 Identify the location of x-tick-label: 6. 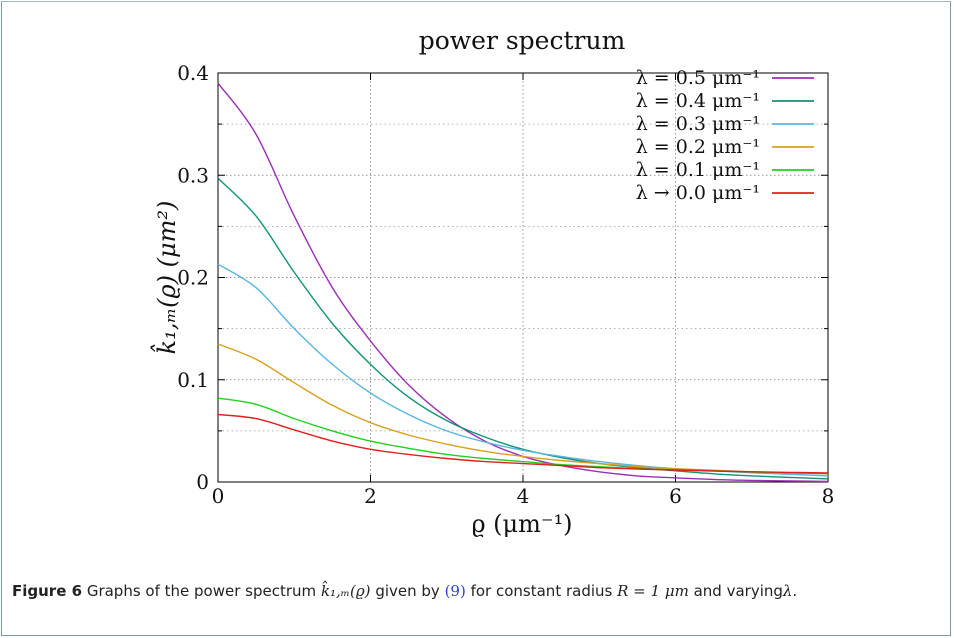
(675, 496).